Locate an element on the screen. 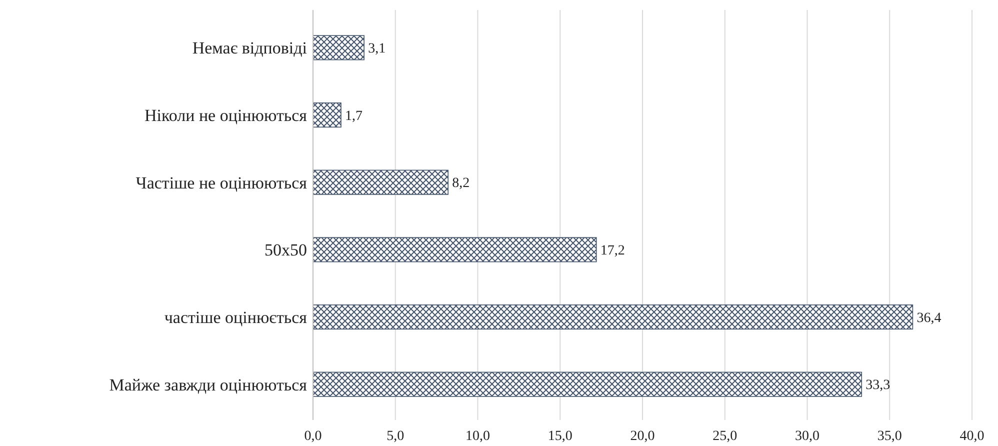  y-tick-label: Частіше не оцінюються is located at coordinates (222, 182).